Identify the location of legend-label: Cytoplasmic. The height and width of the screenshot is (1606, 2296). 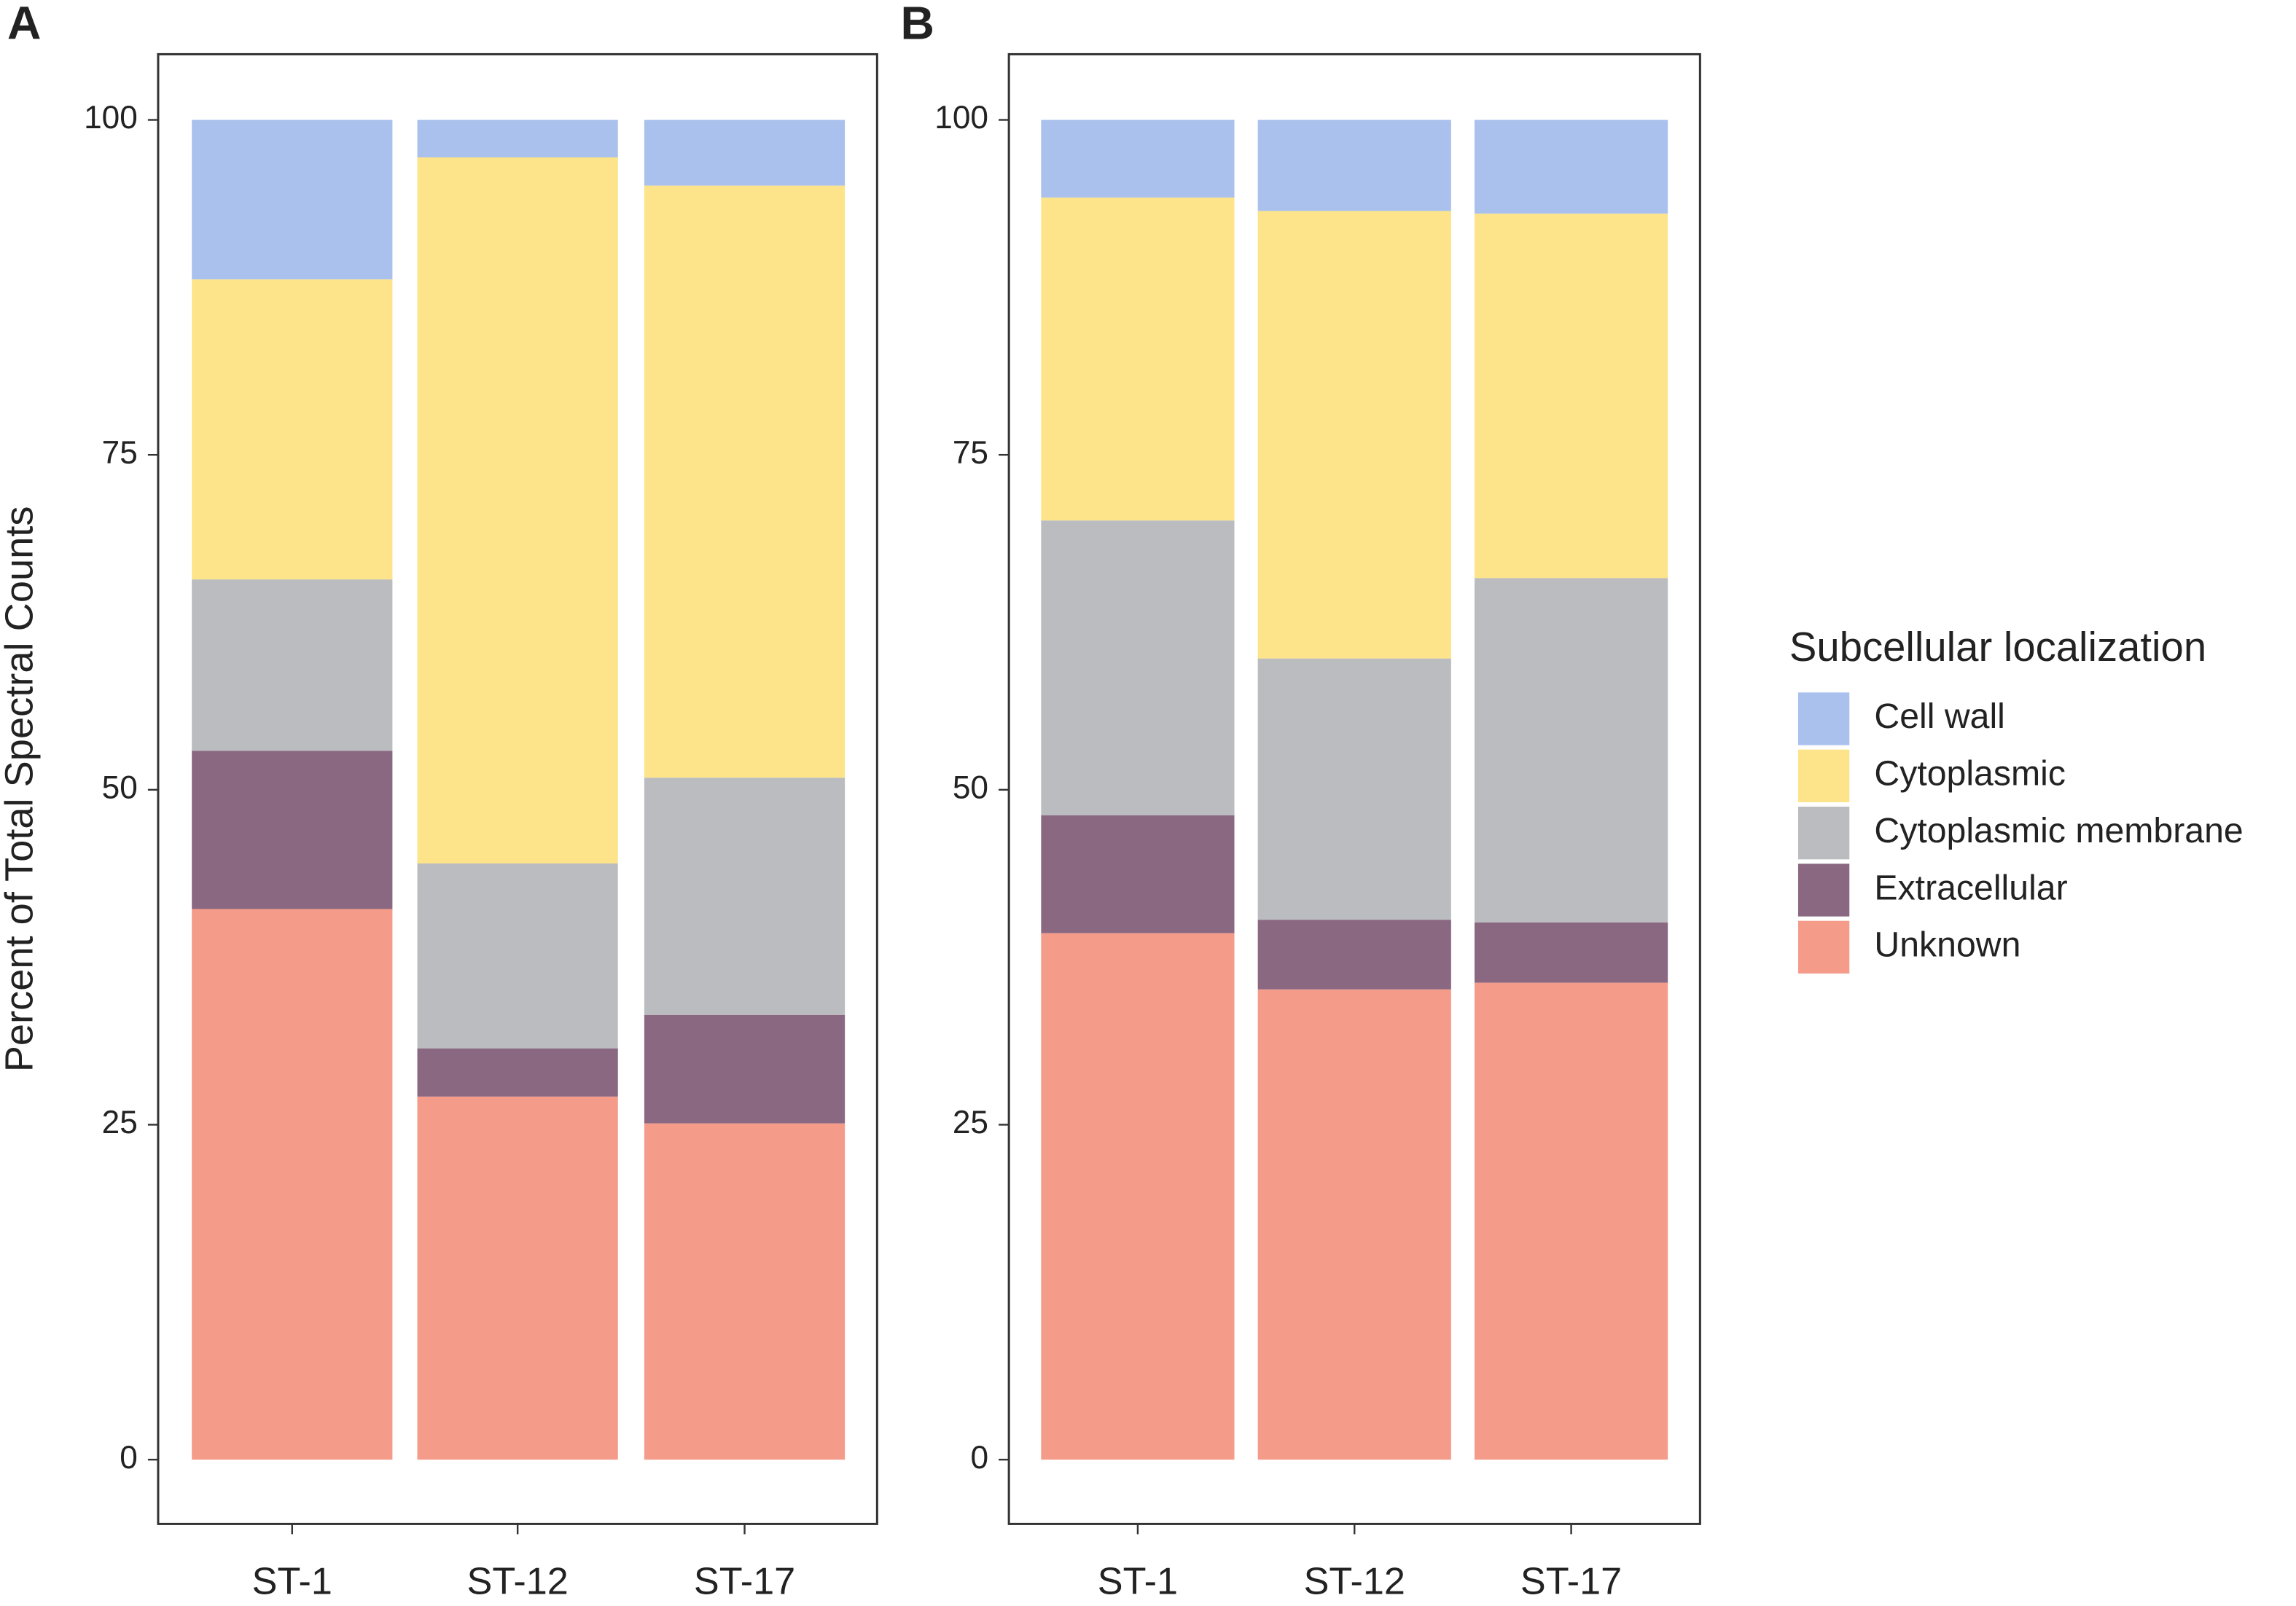
(1970, 774).